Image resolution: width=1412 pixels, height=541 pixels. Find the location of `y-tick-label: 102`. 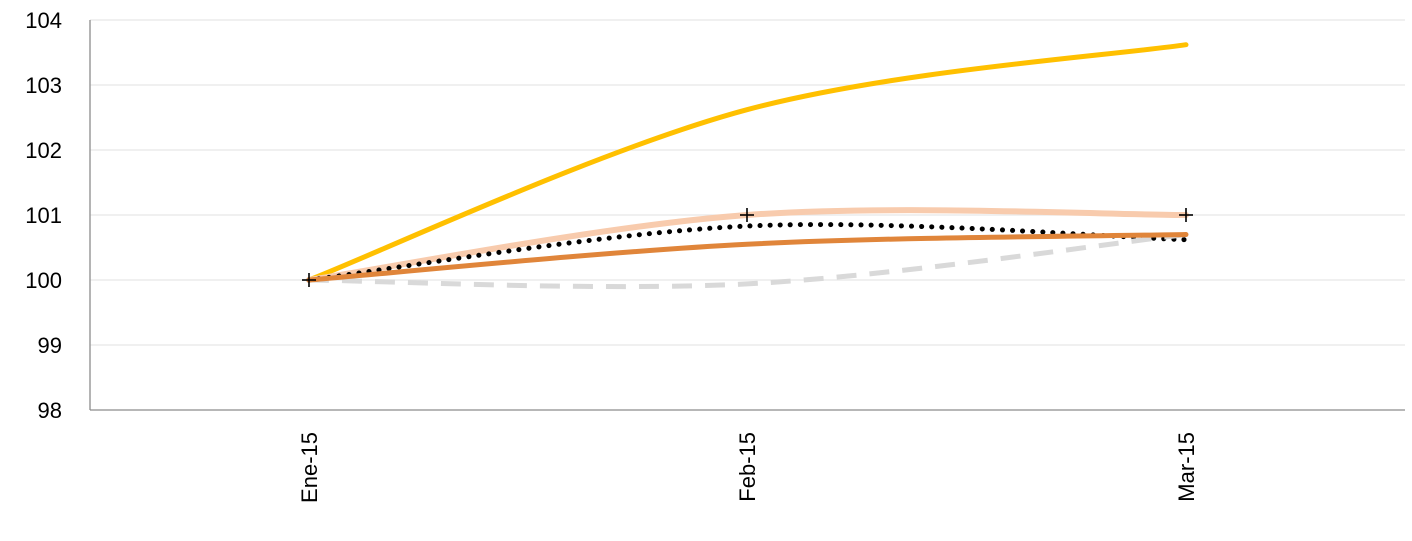

y-tick-label: 102 is located at coordinates (43, 150).